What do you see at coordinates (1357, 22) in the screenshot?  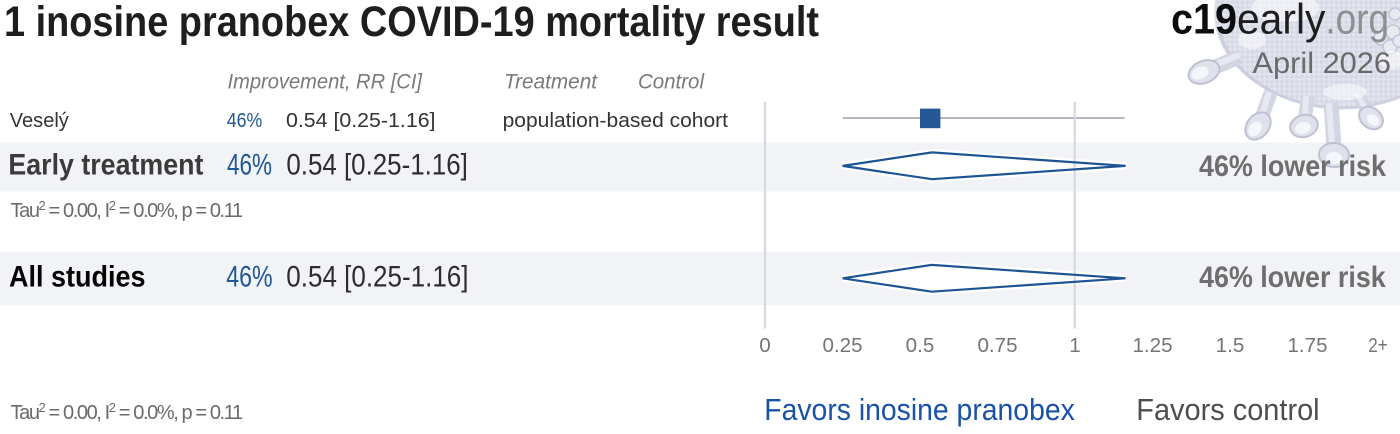 I see `svg-text: .org` at bounding box center [1357, 22].